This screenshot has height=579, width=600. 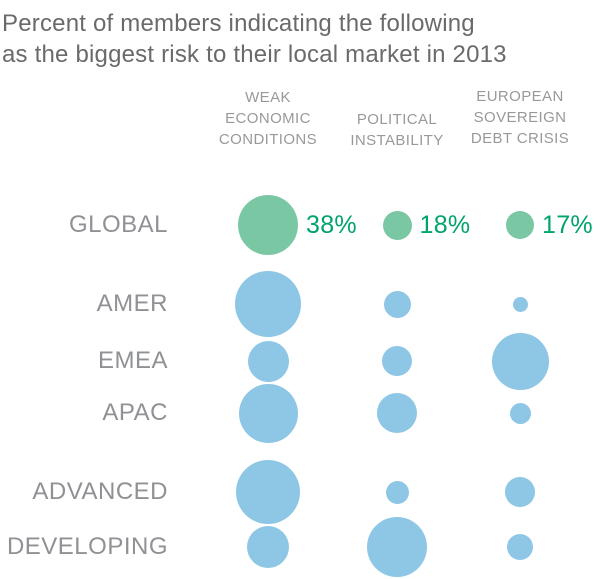 I want to click on column-header-line: POLITICAL, so click(x=397, y=119).